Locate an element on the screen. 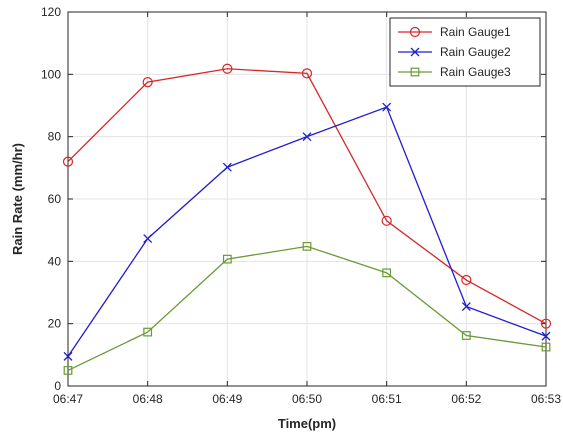 The height and width of the screenshot is (434, 563). x-tick-label: 06:53 is located at coordinates (546, 399).